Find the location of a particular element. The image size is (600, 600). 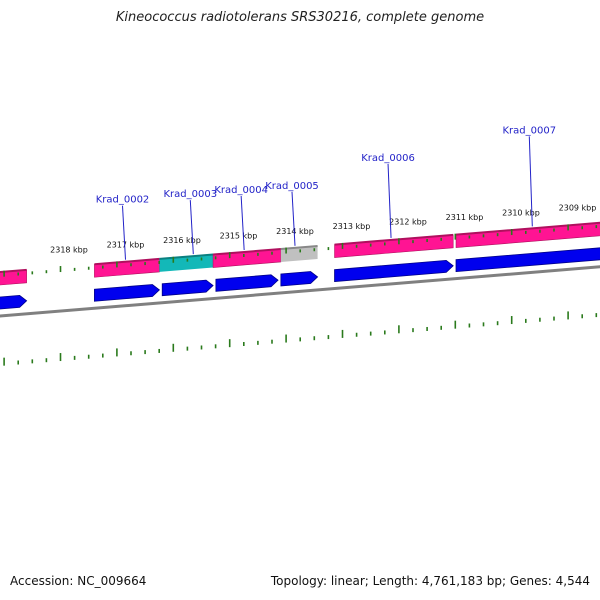

tick-label: 2317 kbp is located at coordinates (126, 245).